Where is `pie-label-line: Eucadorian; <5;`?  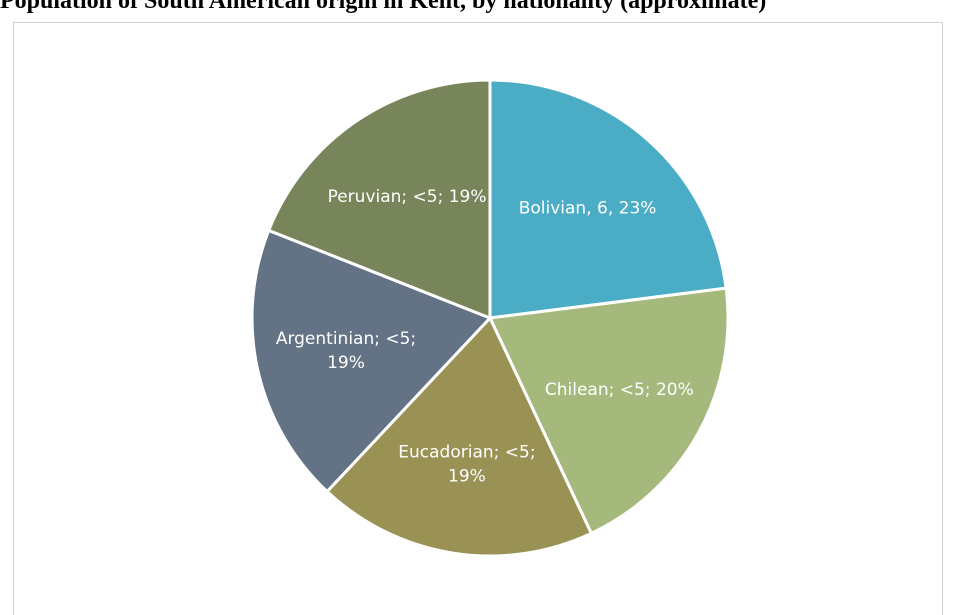 pie-label-line: Eucadorian; <5; is located at coordinates (466, 453).